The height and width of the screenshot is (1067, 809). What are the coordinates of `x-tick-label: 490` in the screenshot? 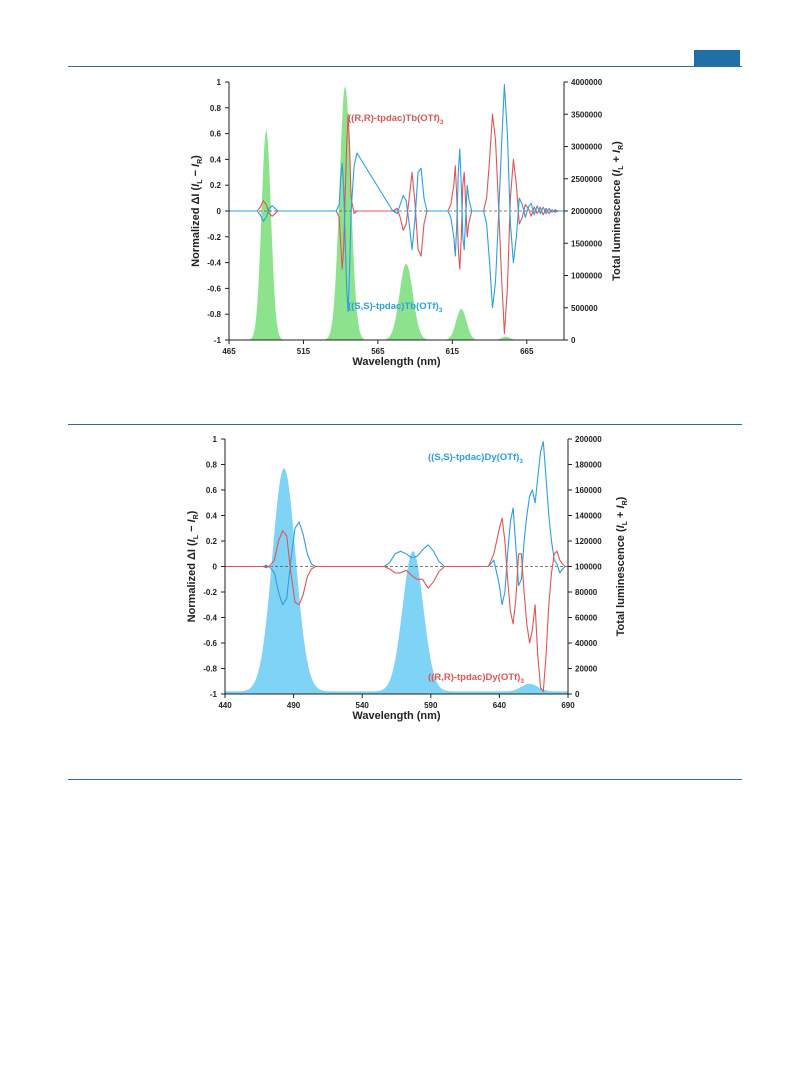 It's located at (294, 705).